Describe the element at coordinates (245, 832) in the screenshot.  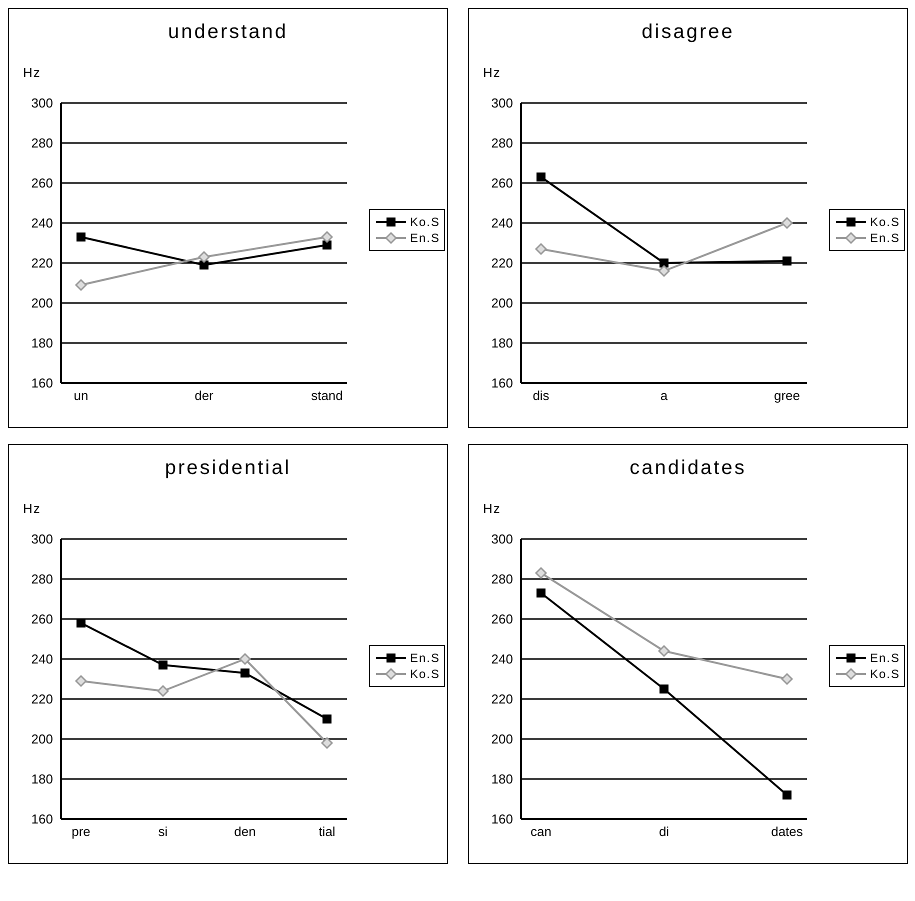
I see `x-tick-label: den` at that location.